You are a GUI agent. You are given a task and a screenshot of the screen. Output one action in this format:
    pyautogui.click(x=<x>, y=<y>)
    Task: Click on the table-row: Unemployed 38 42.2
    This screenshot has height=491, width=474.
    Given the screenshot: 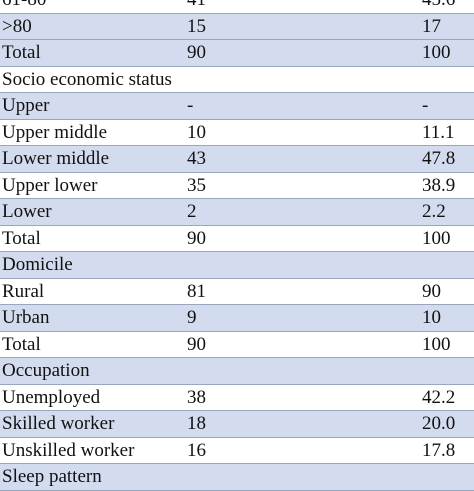 What is the action you would take?
    pyautogui.click(x=237, y=397)
    